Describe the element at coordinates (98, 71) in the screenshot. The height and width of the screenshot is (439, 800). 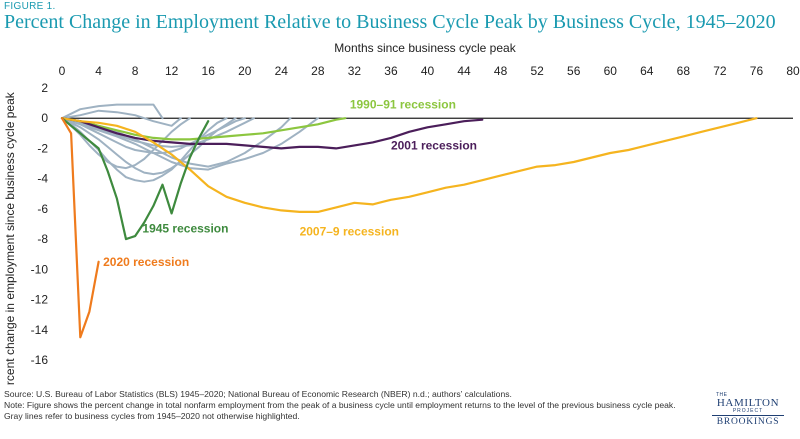
I see `x-tick-label: 4` at that location.